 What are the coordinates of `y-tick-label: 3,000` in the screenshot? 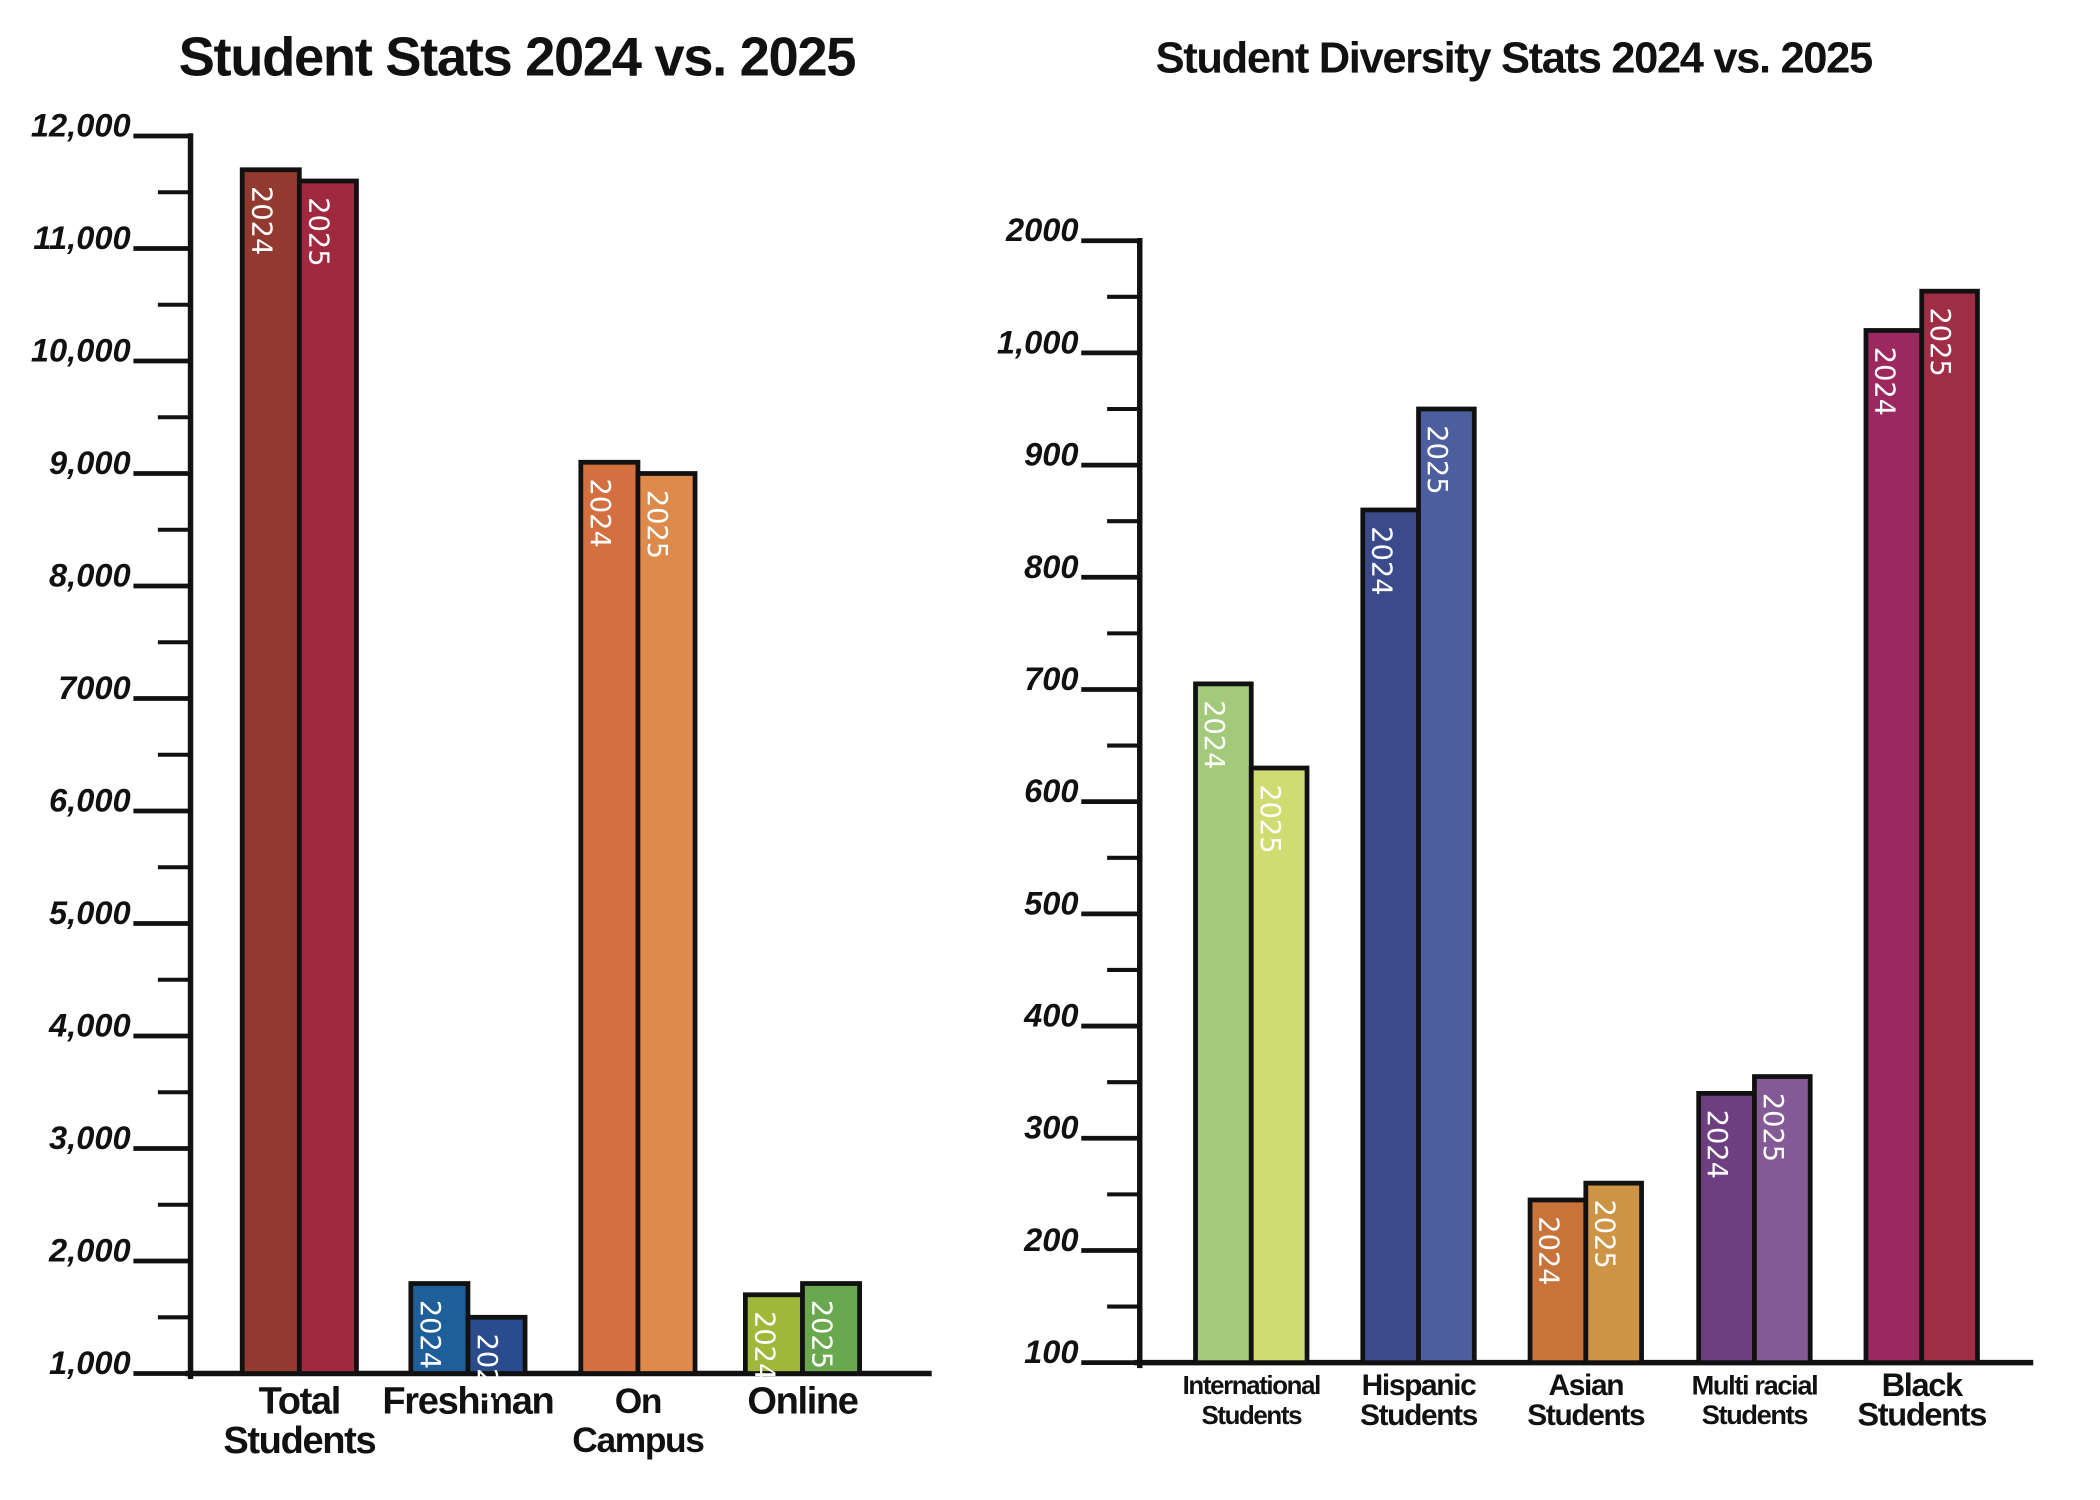 It's located at (90, 1137).